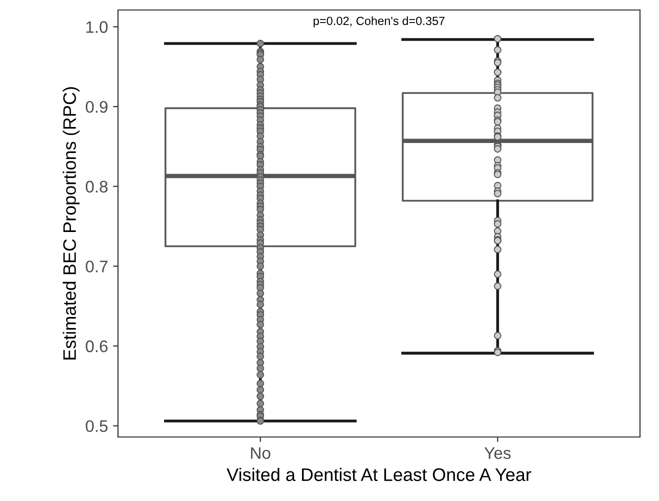 This screenshot has width=659, height=501. Describe the element at coordinates (97, 186) in the screenshot. I see `y-tick-label: 0.8` at that location.